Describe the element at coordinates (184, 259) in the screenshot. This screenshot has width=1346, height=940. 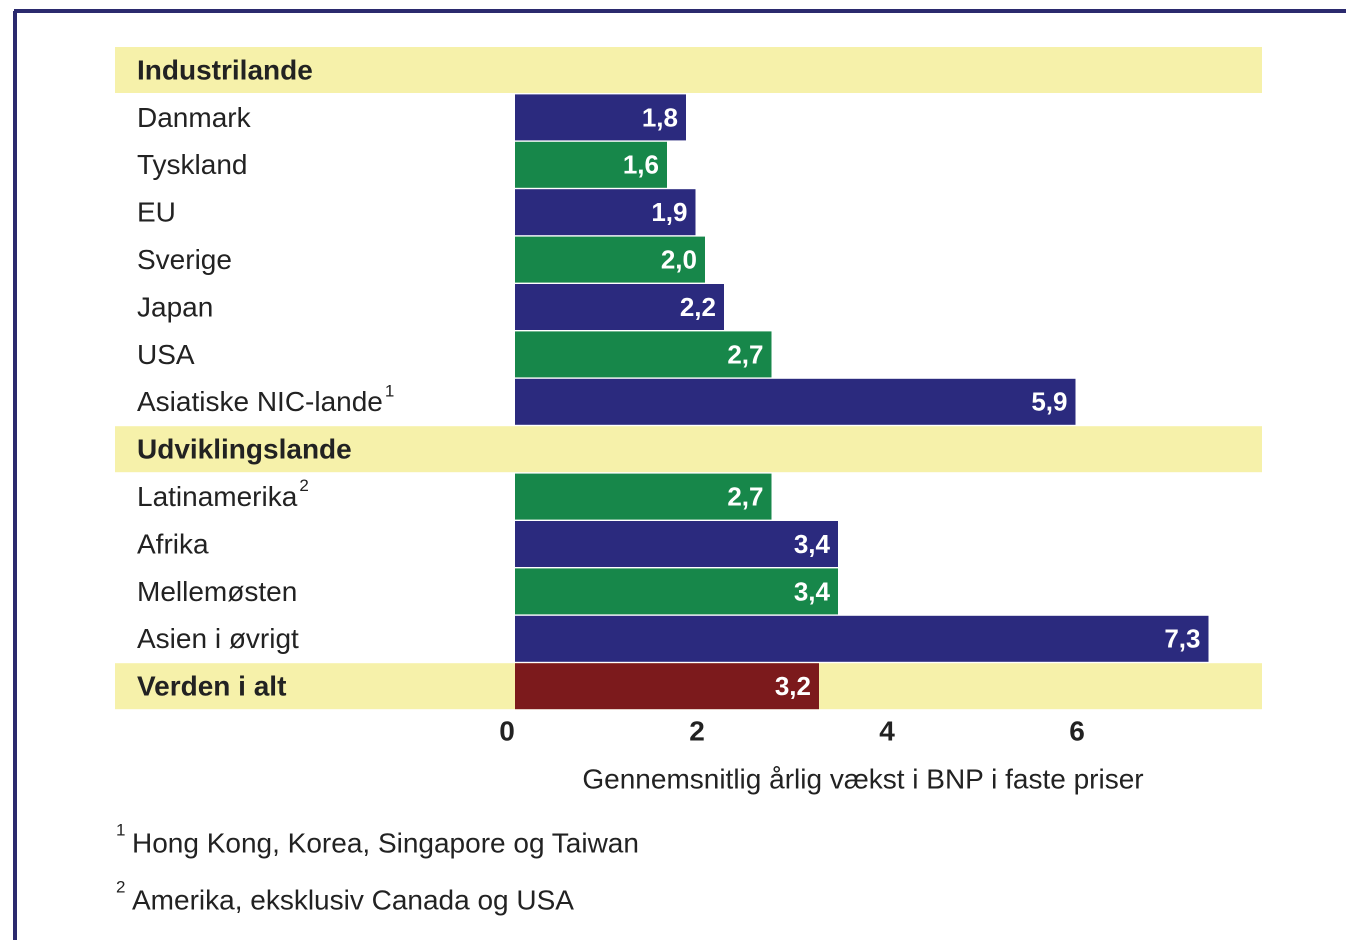
I see `category-label: Sverige` at that location.